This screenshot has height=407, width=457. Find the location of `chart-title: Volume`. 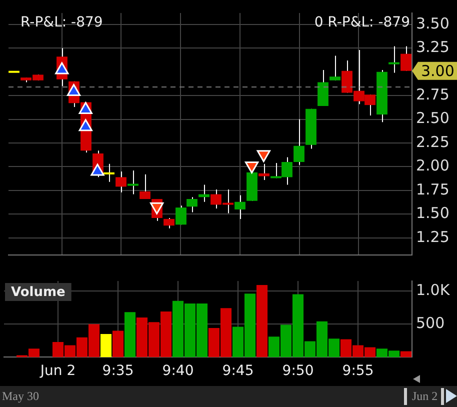

chart-title: Volume is located at coordinates (38, 292).